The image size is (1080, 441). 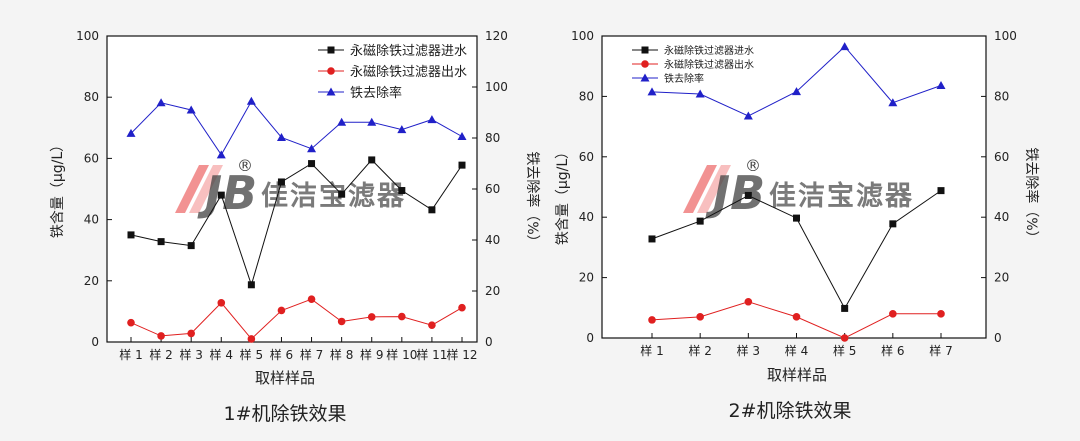 I want to click on chart-1-x-tick-label: 样 7, so click(x=311, y=354).